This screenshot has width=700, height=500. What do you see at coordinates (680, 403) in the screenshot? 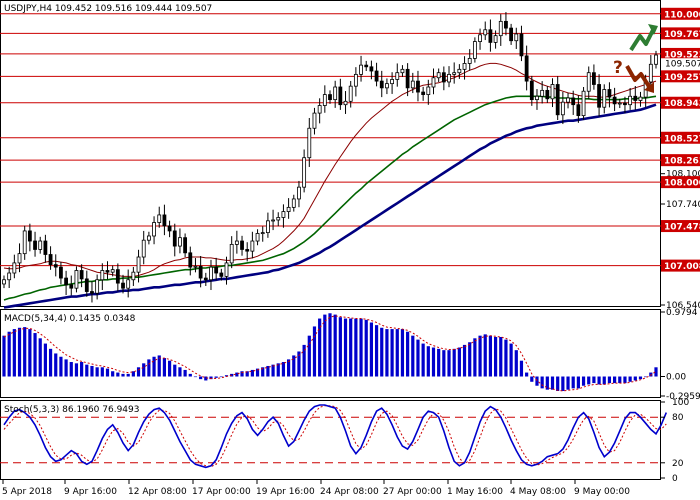
I see `stoch-tick-label: 100` at bounding box center [680, 403].